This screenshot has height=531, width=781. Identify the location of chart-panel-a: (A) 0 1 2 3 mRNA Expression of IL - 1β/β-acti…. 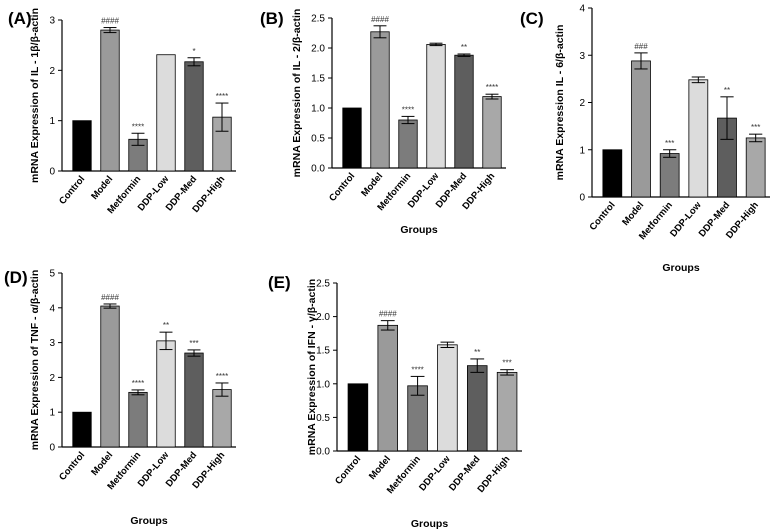
(122, 112).